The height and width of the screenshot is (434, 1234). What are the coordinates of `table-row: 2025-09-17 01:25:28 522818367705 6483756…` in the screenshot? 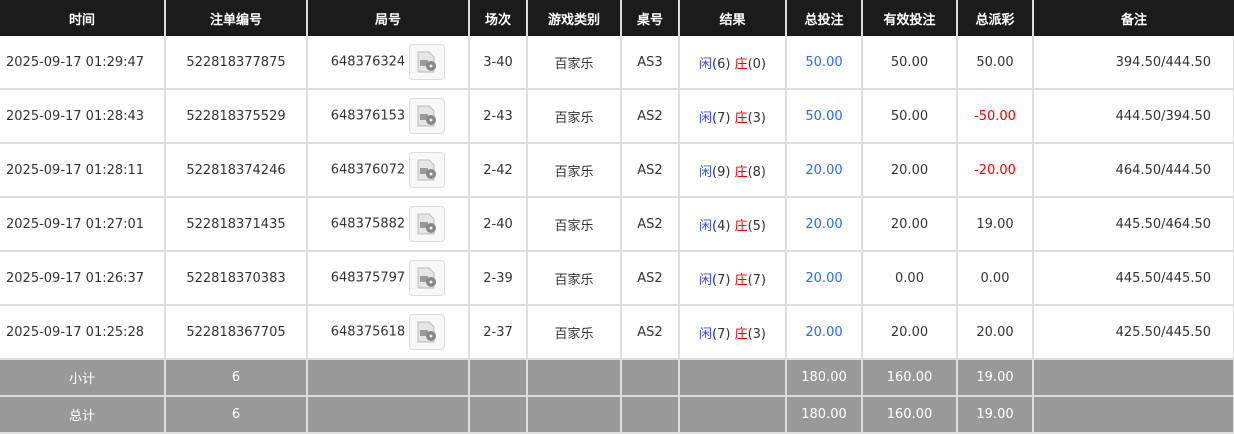 It's located at (617, 332).